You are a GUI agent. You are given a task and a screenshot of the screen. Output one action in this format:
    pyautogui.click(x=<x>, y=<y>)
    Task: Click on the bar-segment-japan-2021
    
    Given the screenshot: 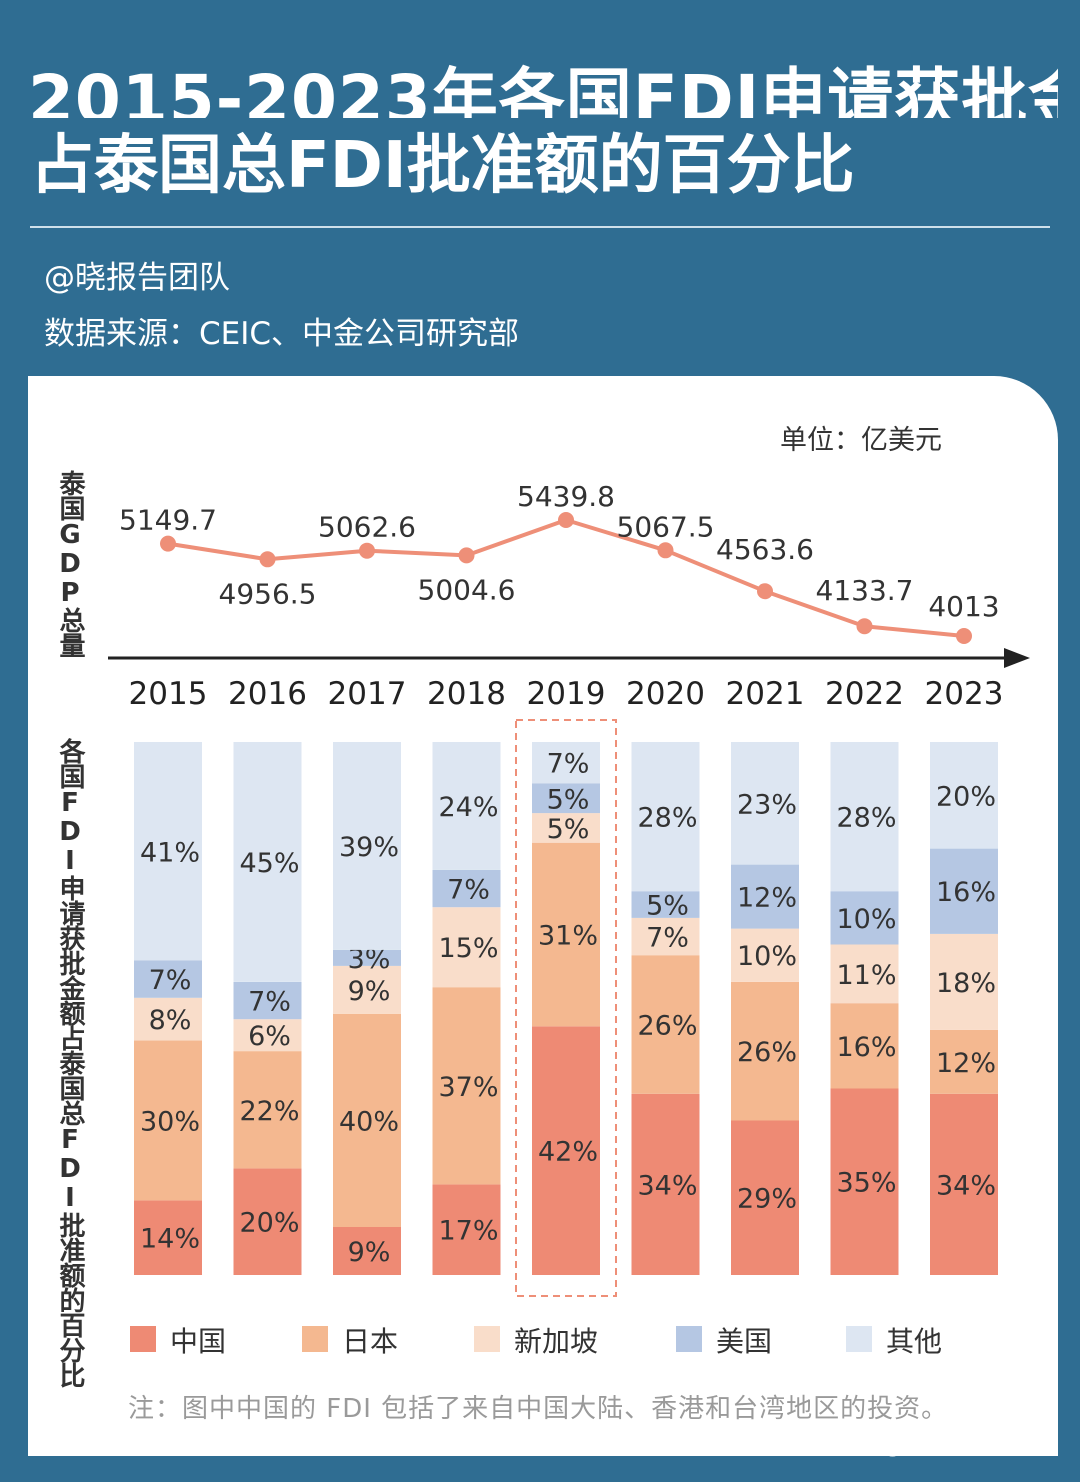 What is the action you would take?
    pyautogui.click(x=765, y=1051)
    